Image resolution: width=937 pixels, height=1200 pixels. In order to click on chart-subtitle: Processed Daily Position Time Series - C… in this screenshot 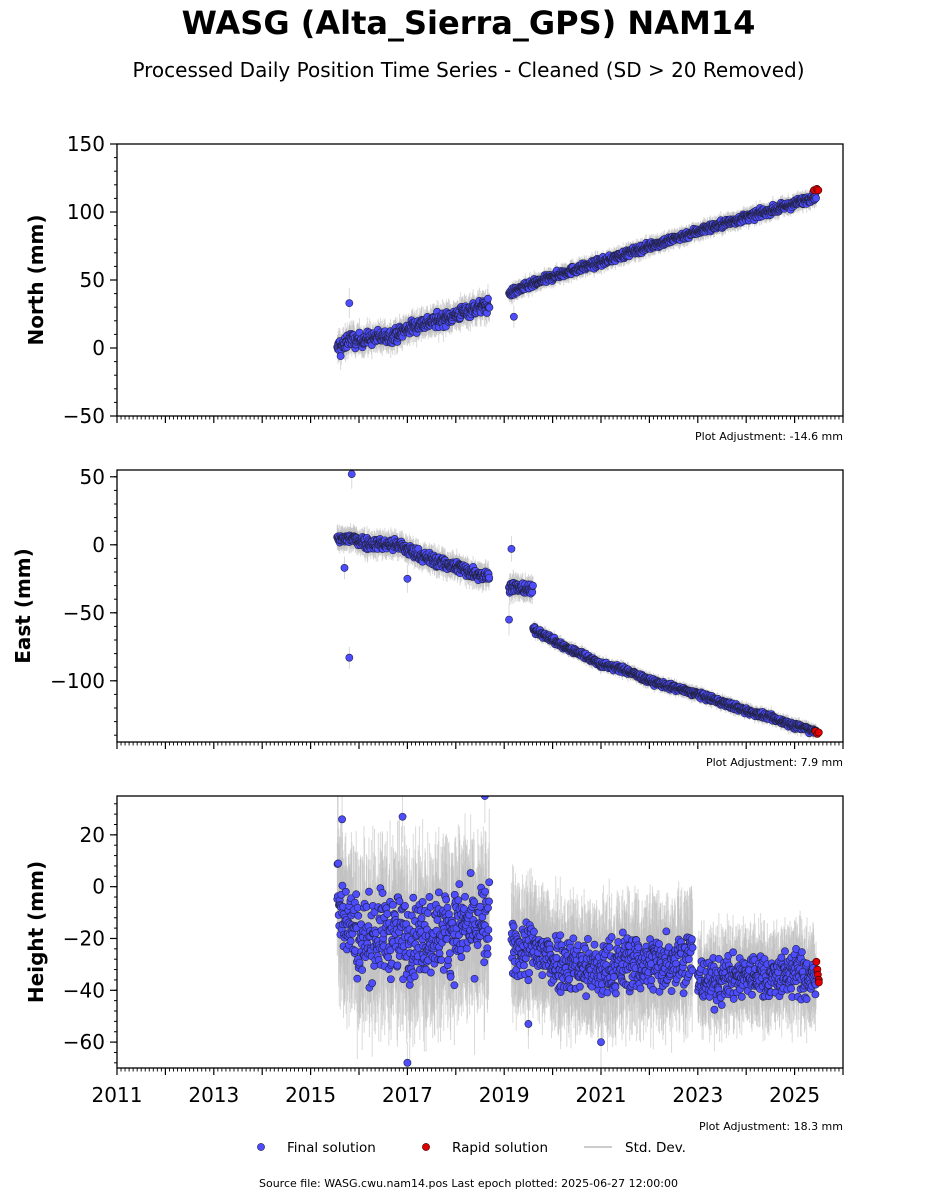, I will do `click(468, 70)`.